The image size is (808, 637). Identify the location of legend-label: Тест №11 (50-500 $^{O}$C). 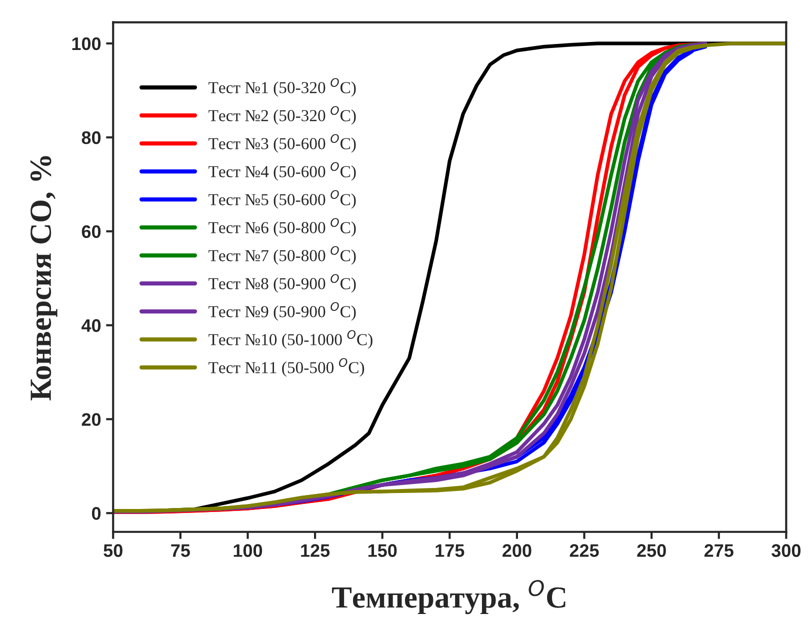
(286, 367).